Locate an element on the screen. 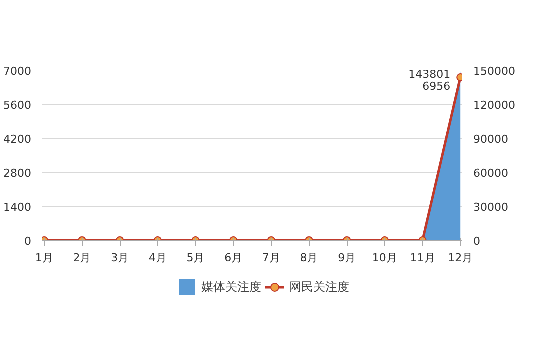 This screenshot has width=540, height=360. x-tick-label: 10月 is located at coordinates (385, 258).